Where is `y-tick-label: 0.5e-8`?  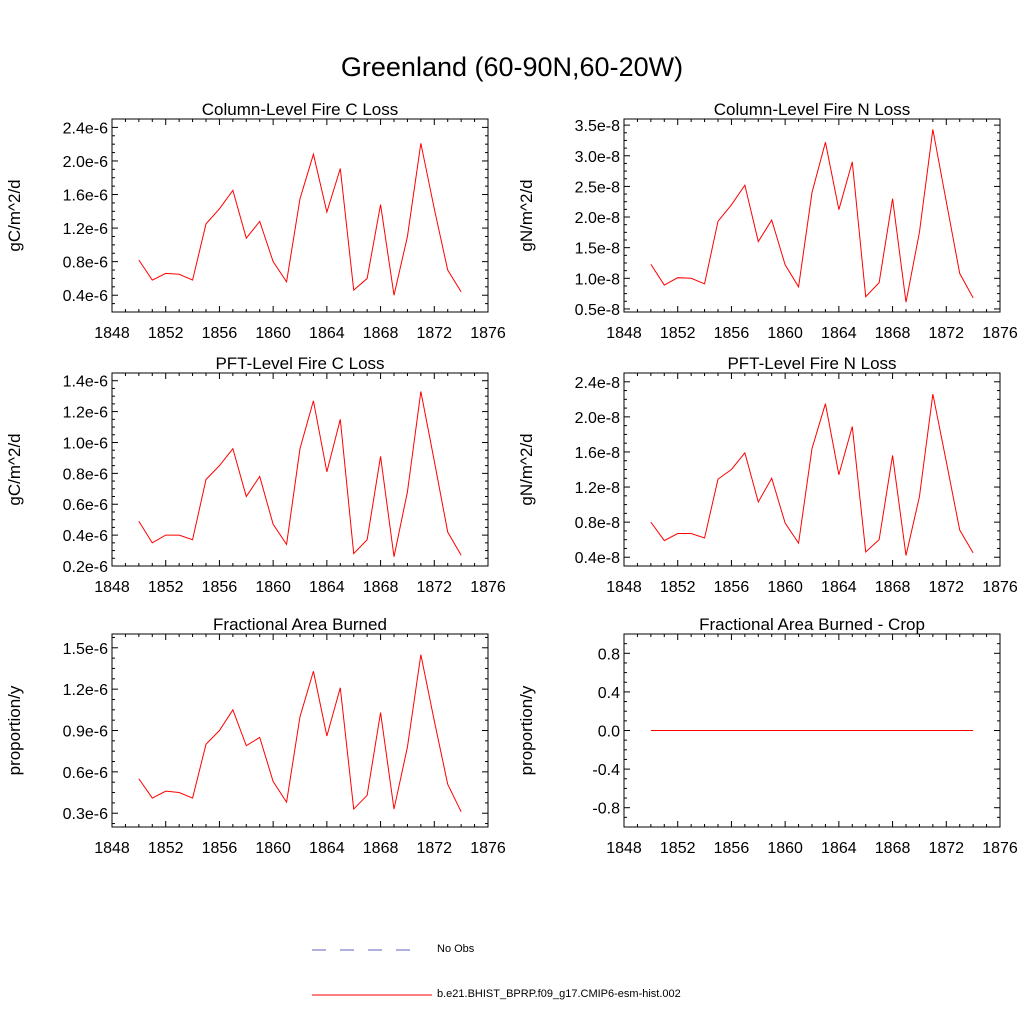
y-tick-label: 0.5e-8 is located at coordinates (597, 310).